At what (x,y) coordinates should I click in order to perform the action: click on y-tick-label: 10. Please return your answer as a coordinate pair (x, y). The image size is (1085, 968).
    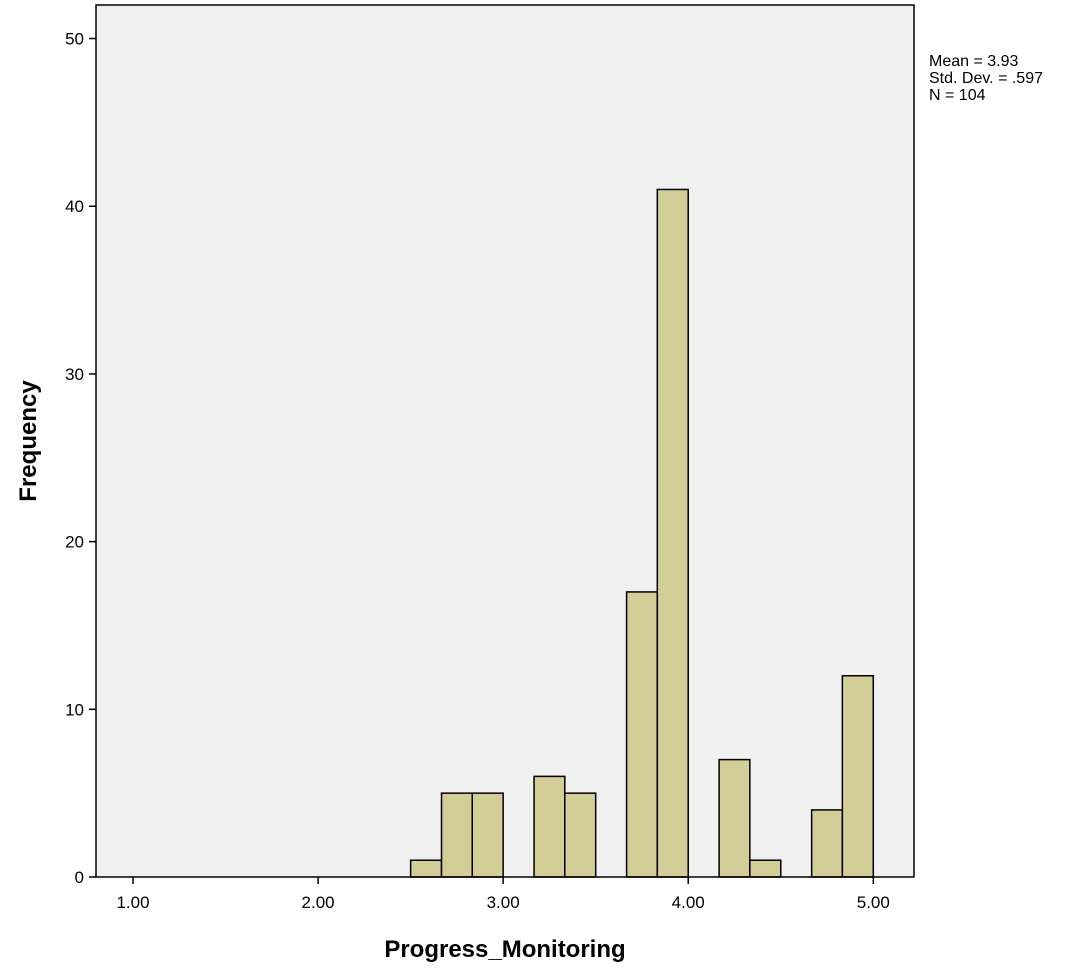
    Looking at the image, I should click on (74, 709).